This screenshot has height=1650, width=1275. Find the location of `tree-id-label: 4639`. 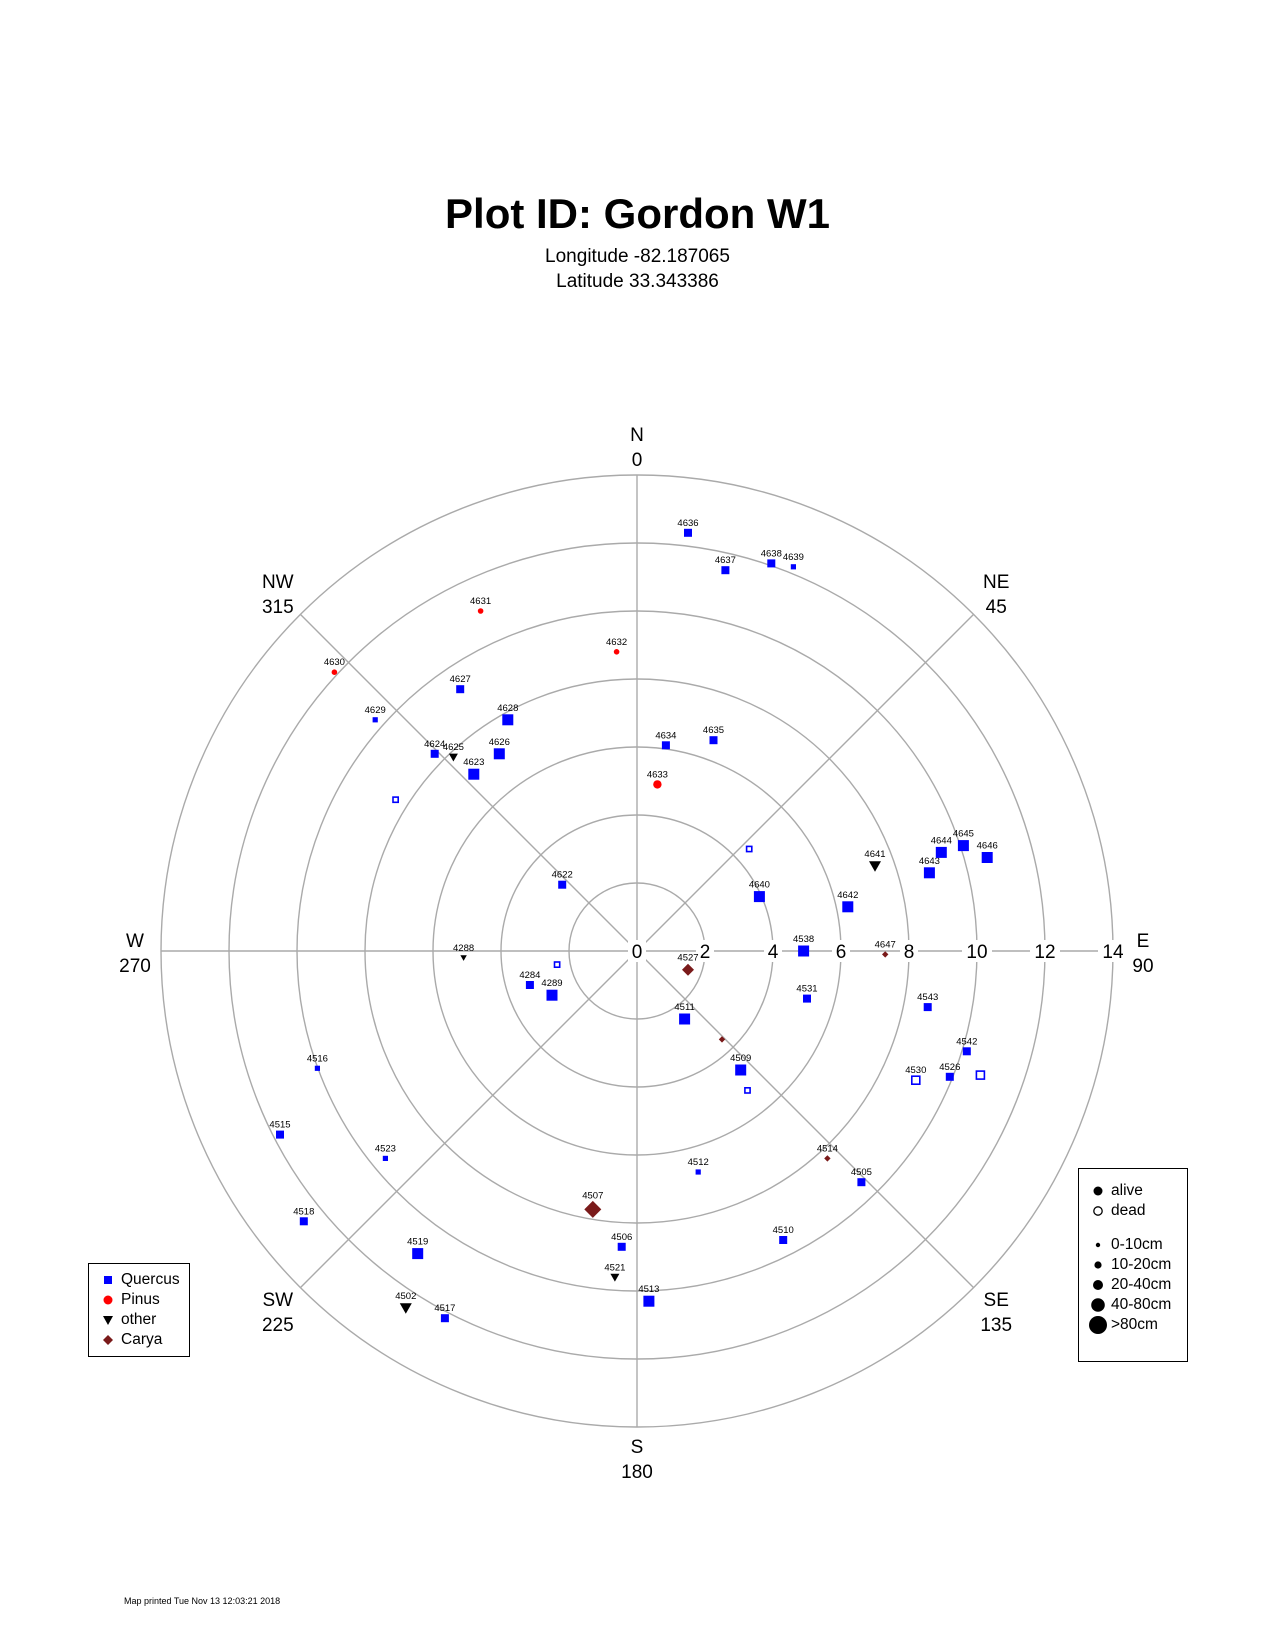

tree-id-label: 4639 is located at coordinates (793, 557).